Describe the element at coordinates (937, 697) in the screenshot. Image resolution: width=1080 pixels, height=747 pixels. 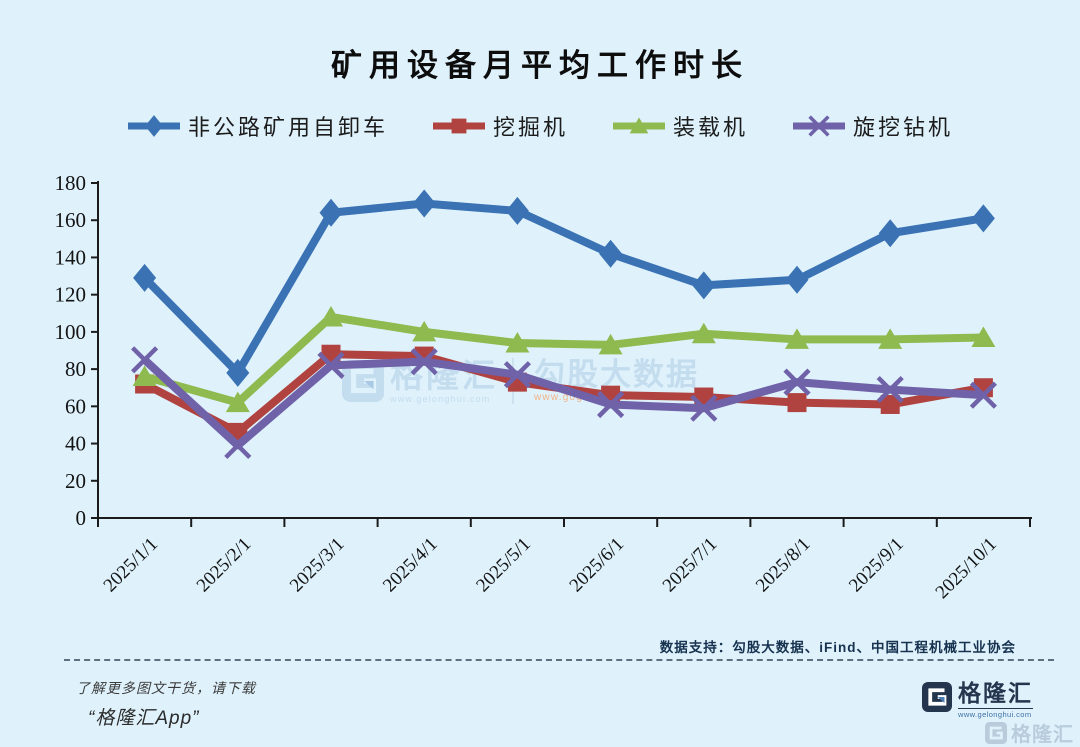
I see `gelonghui-g-icon` at that location.